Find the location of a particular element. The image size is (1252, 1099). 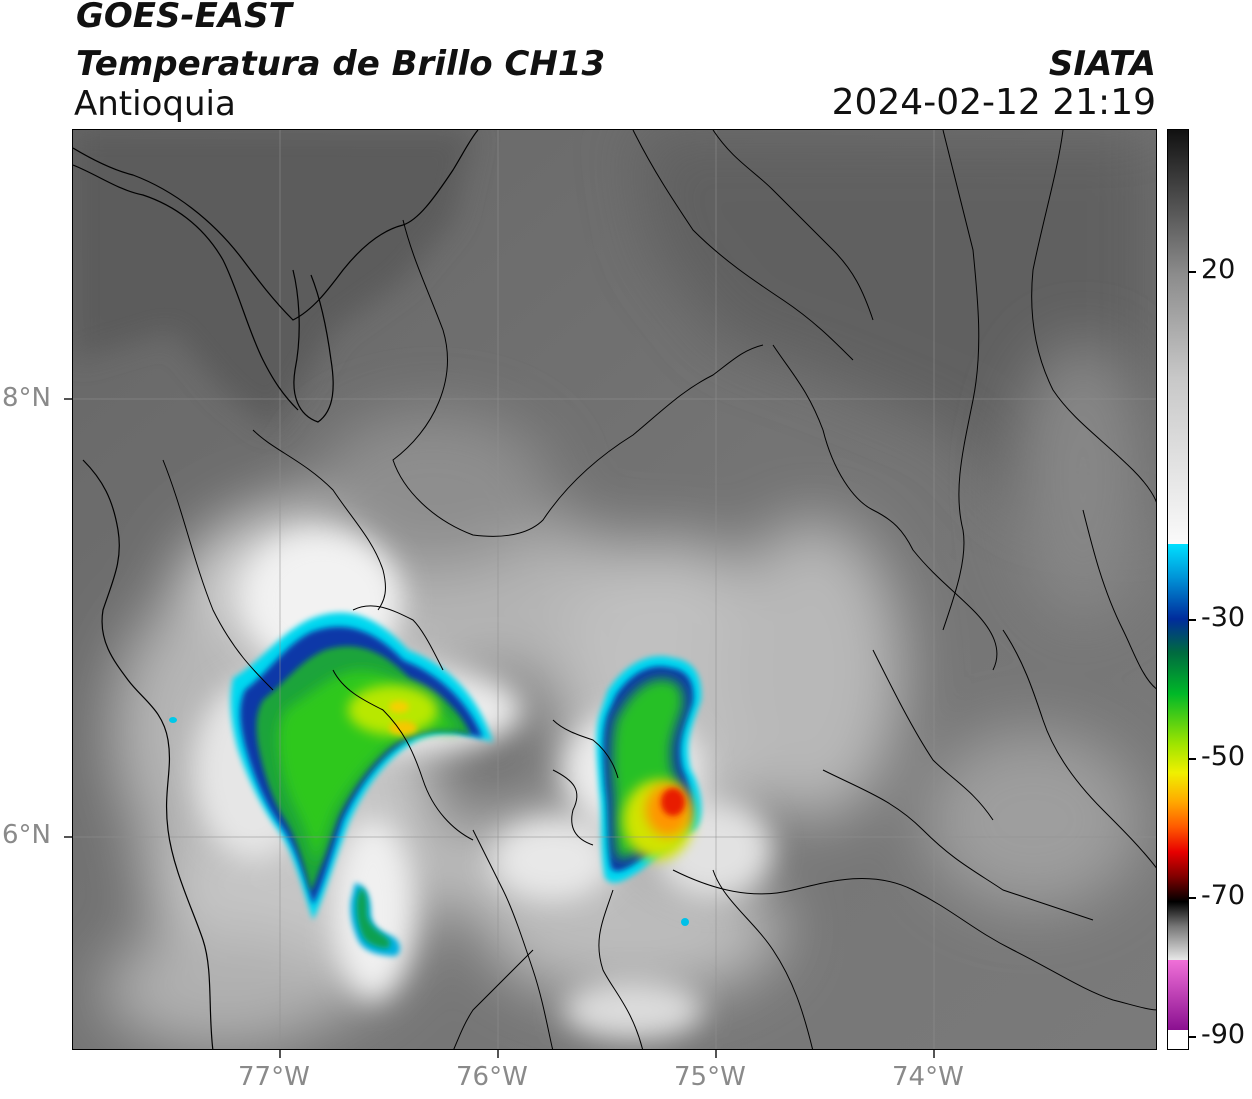

lat-label-8n: 8°N is located at coordinates (26, 398).